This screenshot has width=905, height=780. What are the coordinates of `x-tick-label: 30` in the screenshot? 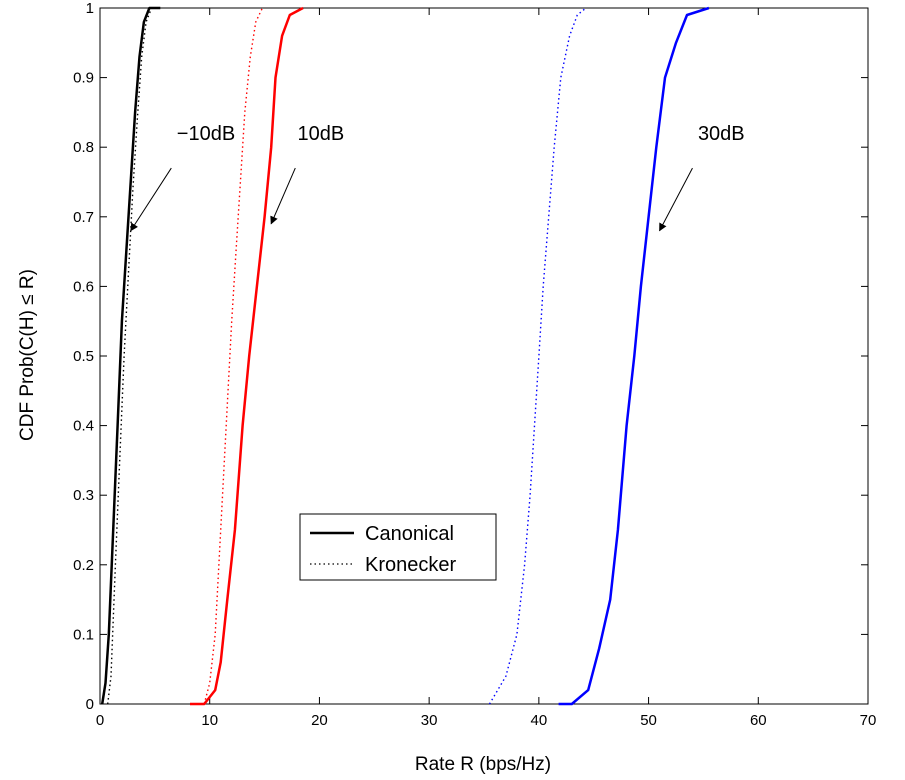 It's located at (429, 720).